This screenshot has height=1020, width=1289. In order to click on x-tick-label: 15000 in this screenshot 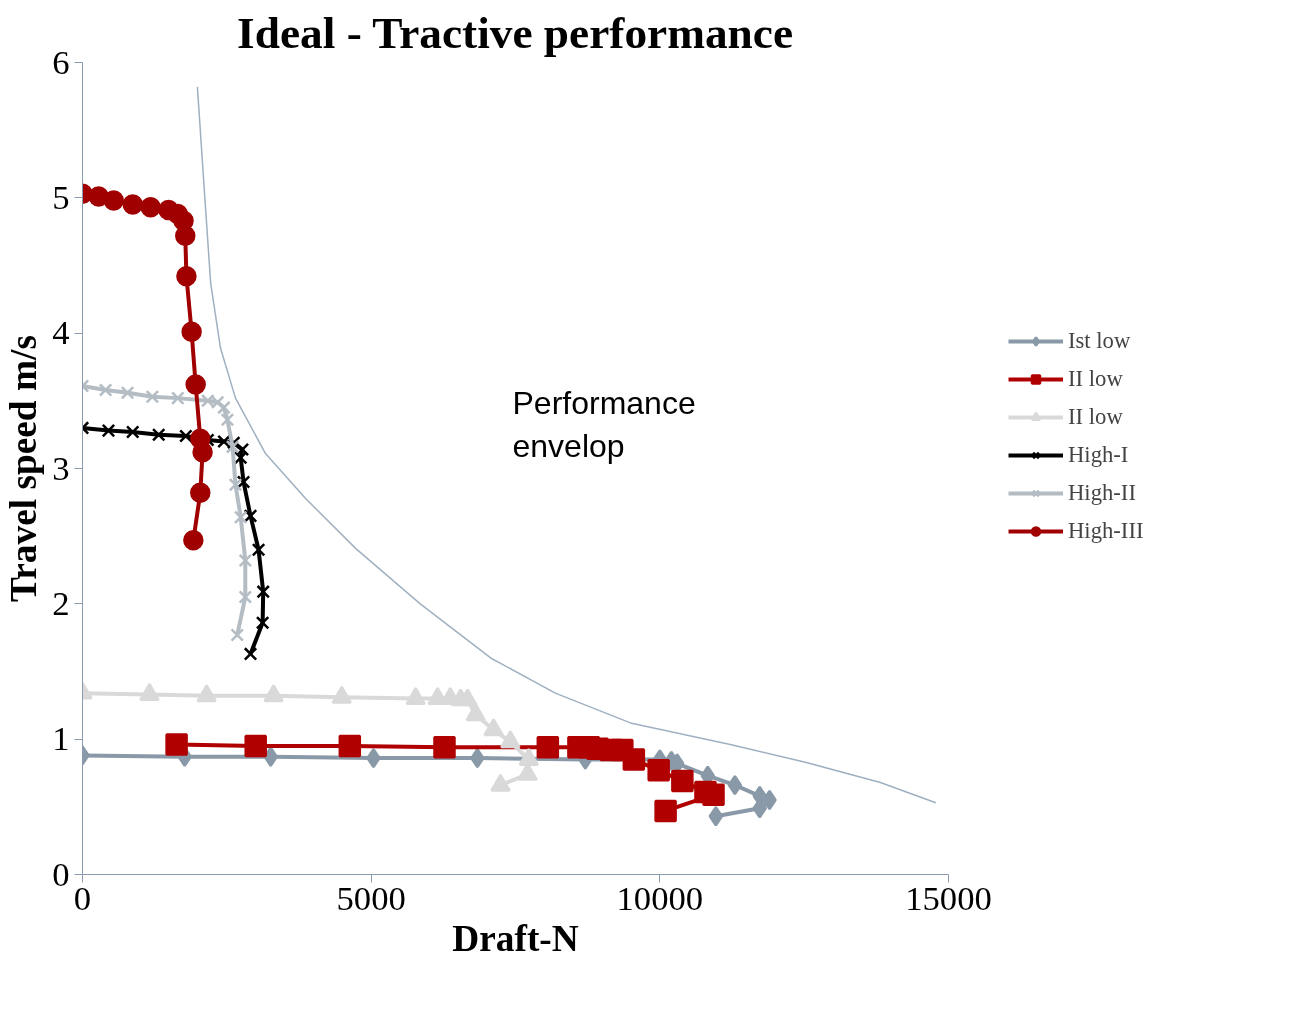, I will do `click(948, 897)`.